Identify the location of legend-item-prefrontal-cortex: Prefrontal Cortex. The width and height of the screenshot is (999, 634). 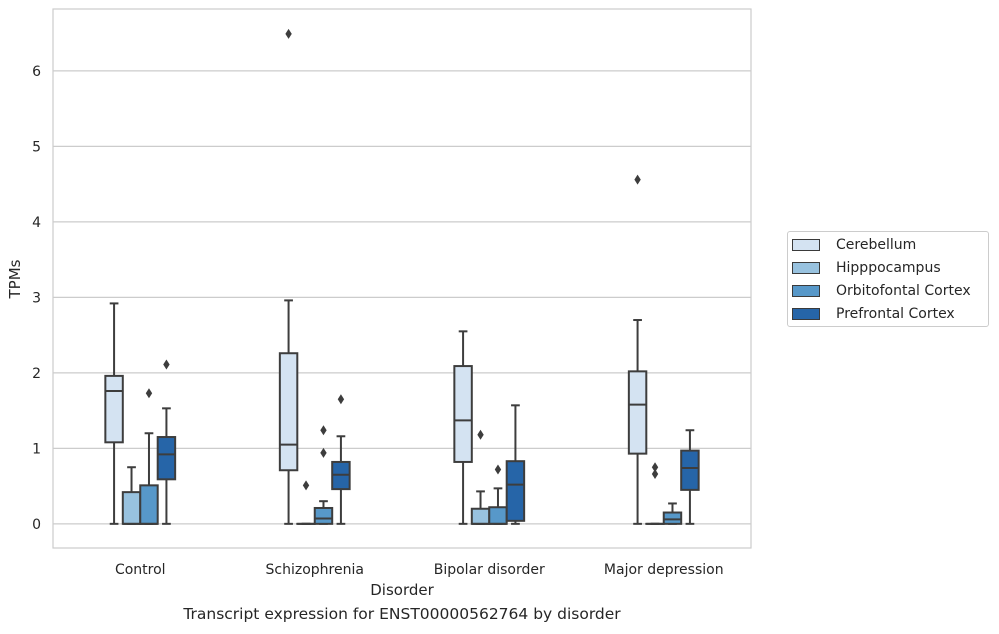
(873, 314).